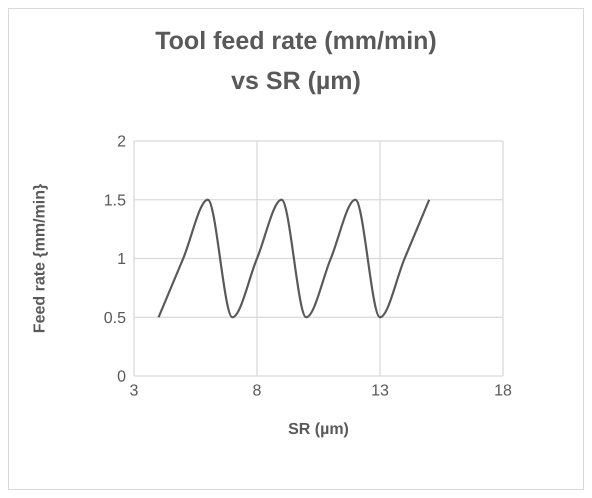 Image resolution: width=592 pixels, height=498 pixels. I want to click on y-tick-label: 1.5, so click(115, 201).